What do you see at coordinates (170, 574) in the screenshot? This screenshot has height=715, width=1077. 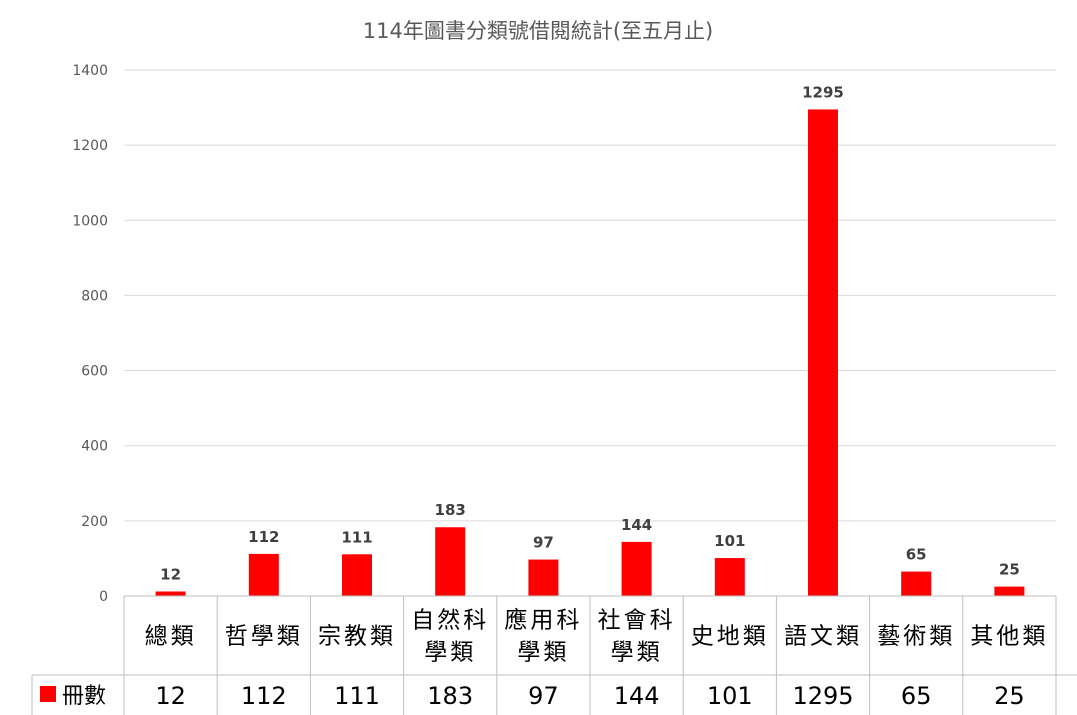 I see `data-label: 12` at bounding box center [170, 574].